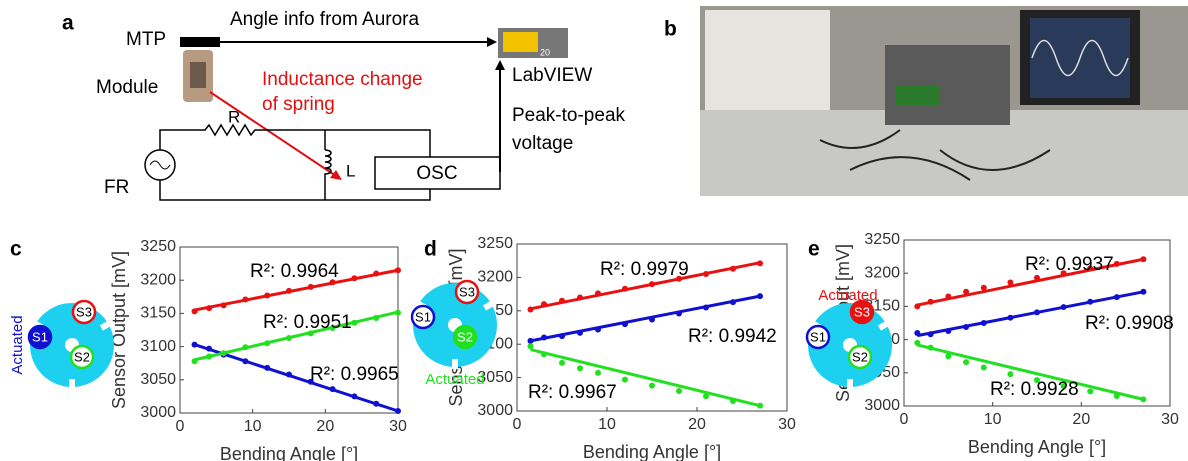 Image resolution: width=1188 pixels, height=461 pixels. Describe the element at coordinates (814, 249) in the screenshot. I see `panel-label: e` at that location.